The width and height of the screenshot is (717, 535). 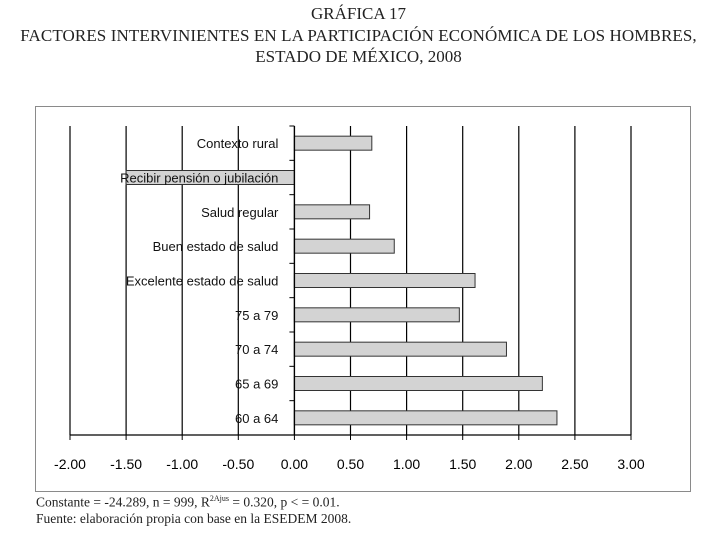 What do you see at coordinates (518, 464) in the screenshot?
I see `x-tick-label: 2.00` at bounding box center [518, 464].